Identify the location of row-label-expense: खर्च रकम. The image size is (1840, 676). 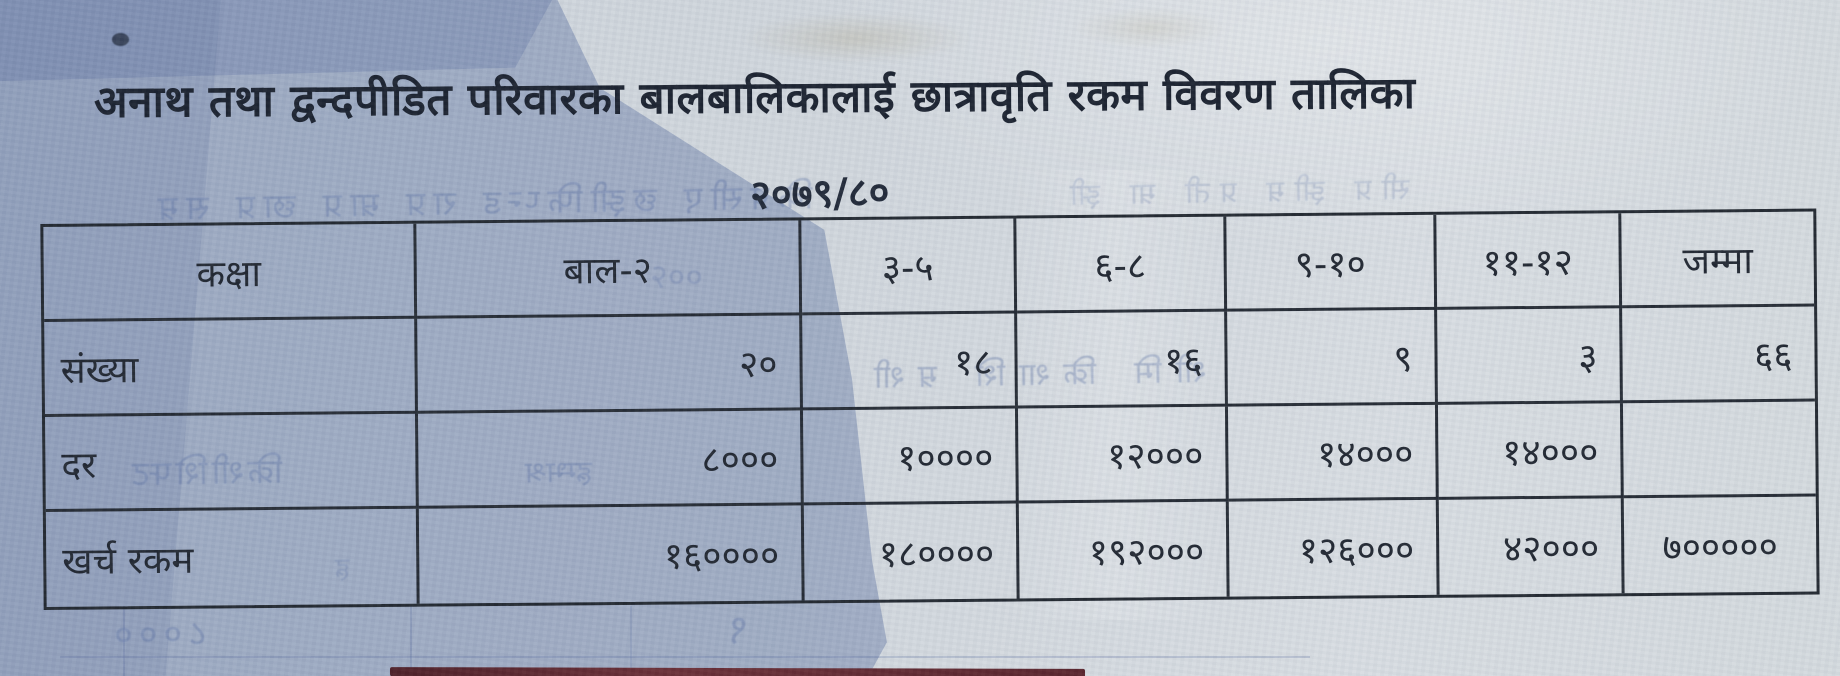
(232, 557).